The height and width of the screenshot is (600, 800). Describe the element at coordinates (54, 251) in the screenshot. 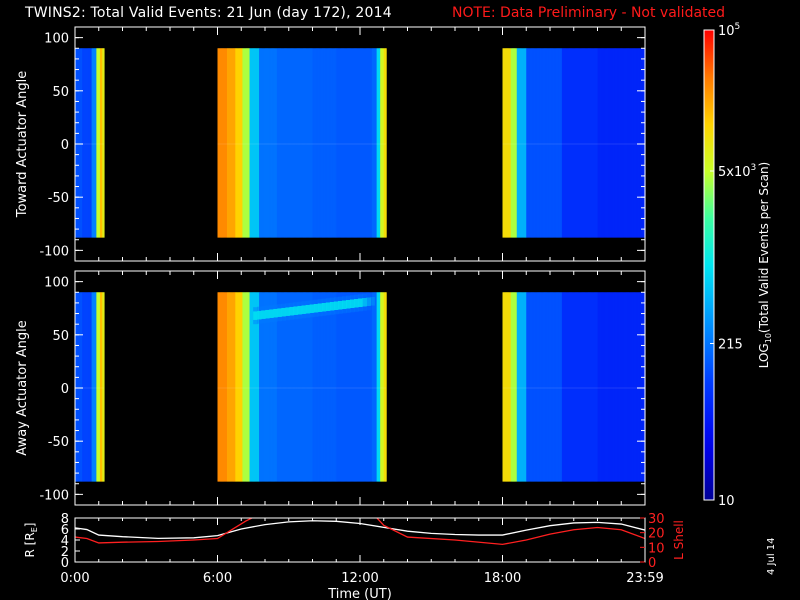

I see `toward-ytick-label: -100` at that location.